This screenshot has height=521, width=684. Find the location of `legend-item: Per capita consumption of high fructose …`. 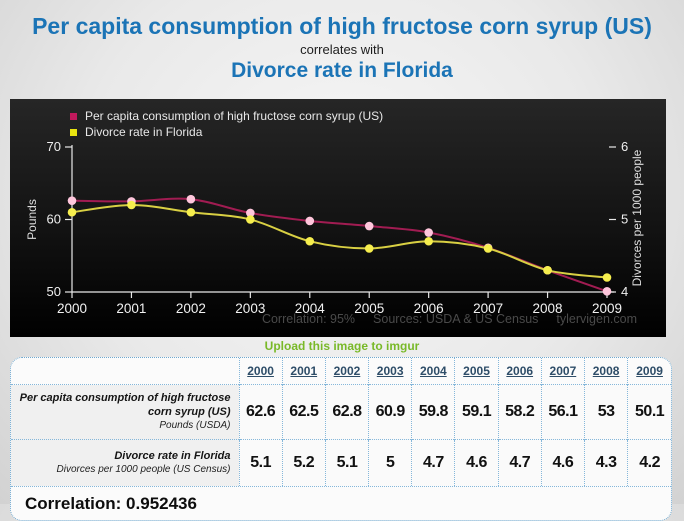

legend-item: Per capita consumption of high fructose … is located at coordinates (226, 116).